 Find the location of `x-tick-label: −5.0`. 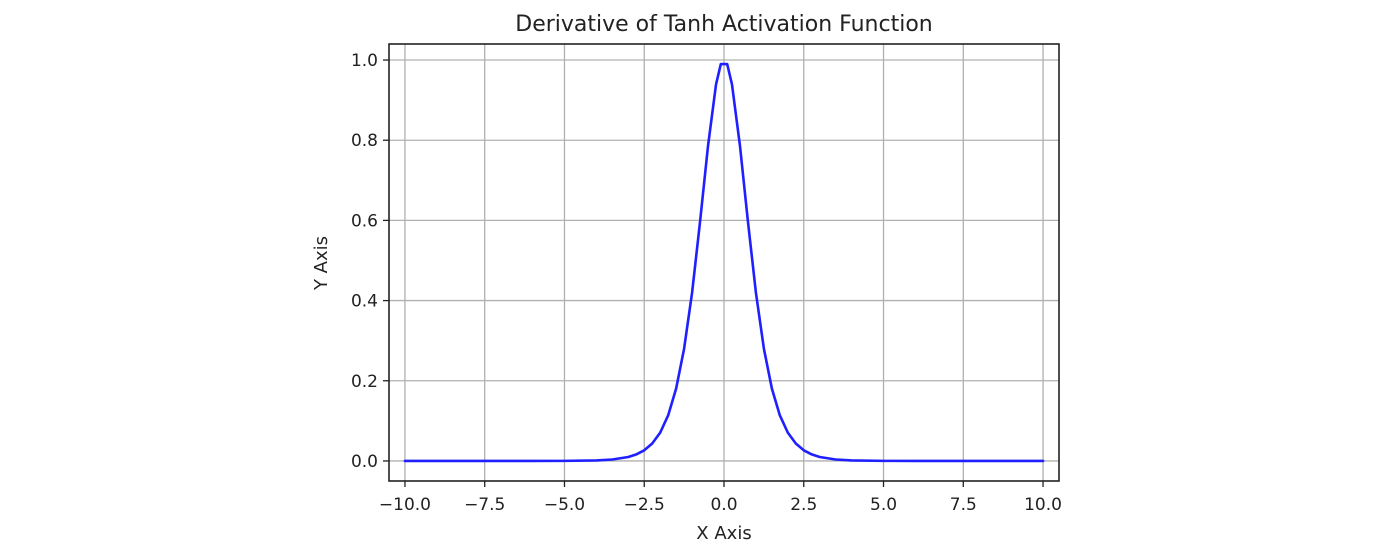

x-tick-label: −5.0 is located at coordinates (564, 505).